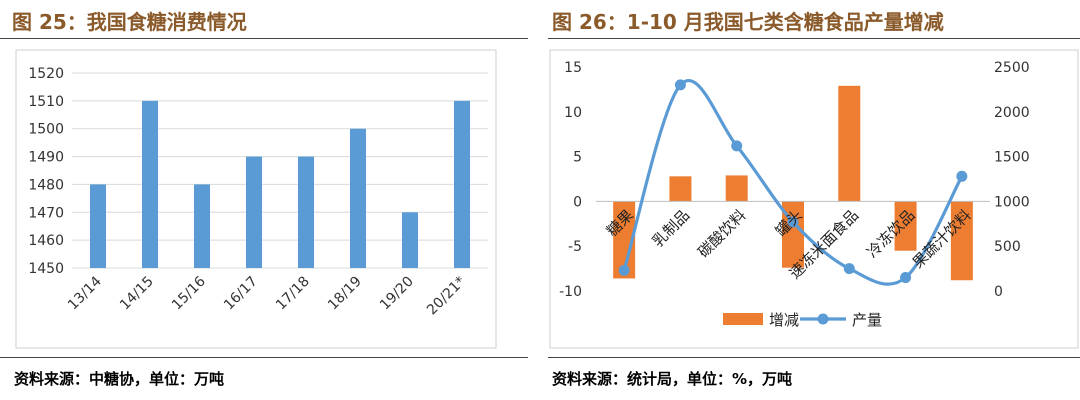 This screenshot has height=400, width=1080. I want to click on left-x-tick-label: 17/18, so click(293, 294).